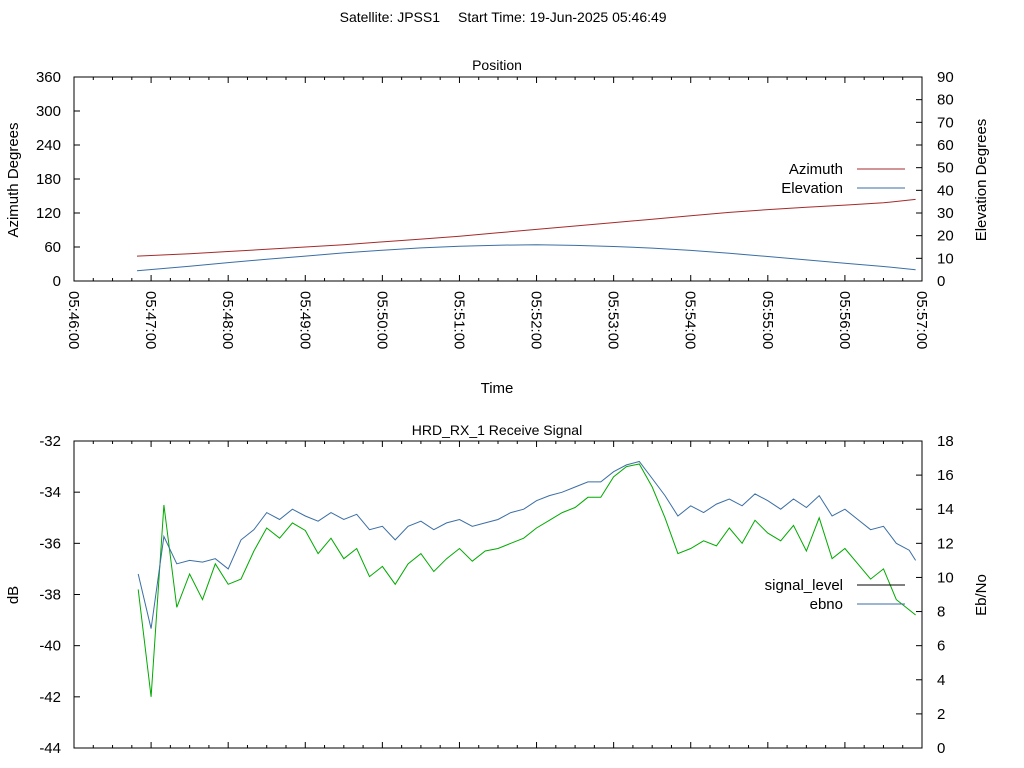 The image size is (1024, 768). What do you see at coordinates (941, 646) in the screenshot?
I see `y2-tick-label: 6` at bounding box center [941, 646].